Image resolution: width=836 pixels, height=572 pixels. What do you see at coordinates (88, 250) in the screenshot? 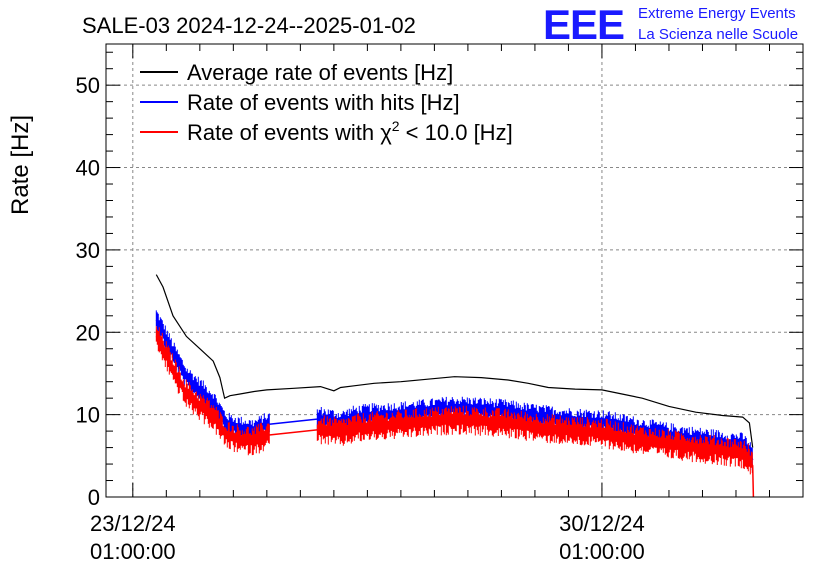
I see `y-tick-label: 30` at bounding box center [88, 250].